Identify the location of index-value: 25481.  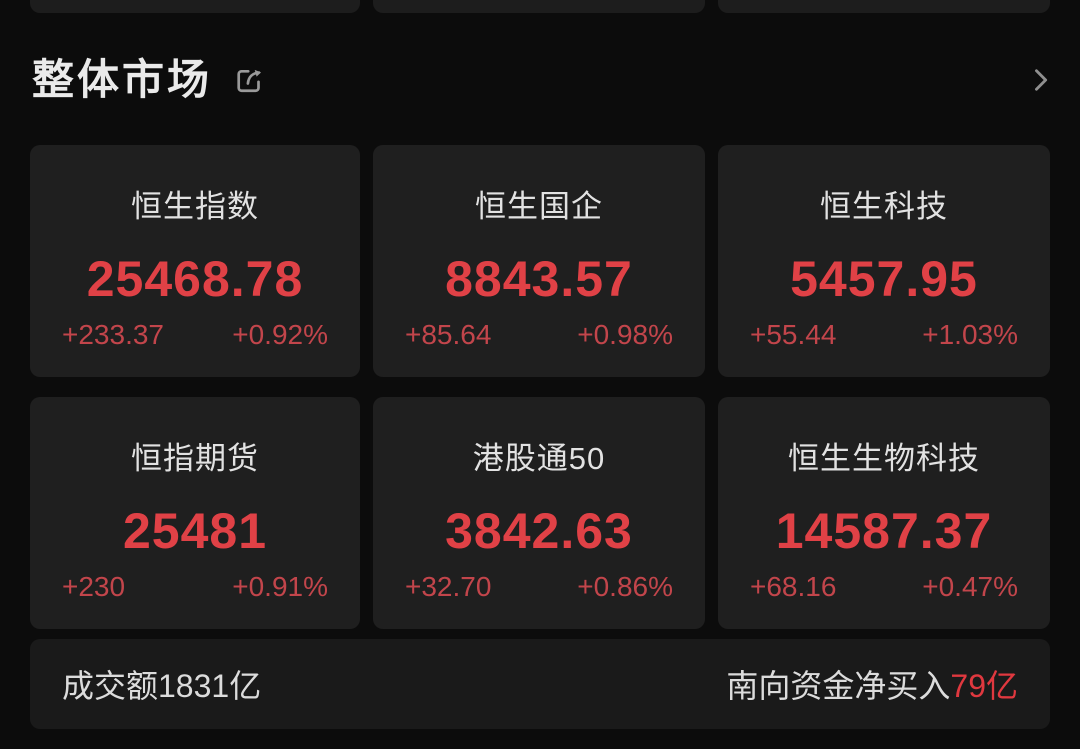
(195, 531).